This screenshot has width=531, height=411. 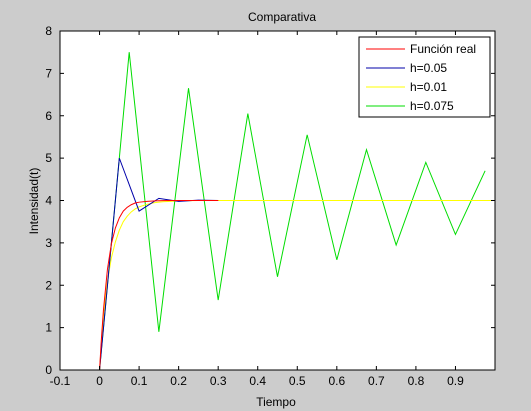 I want to click on legend: Función real h=0.05 h=0.01 h=0.075, so click(x=424, y=77).